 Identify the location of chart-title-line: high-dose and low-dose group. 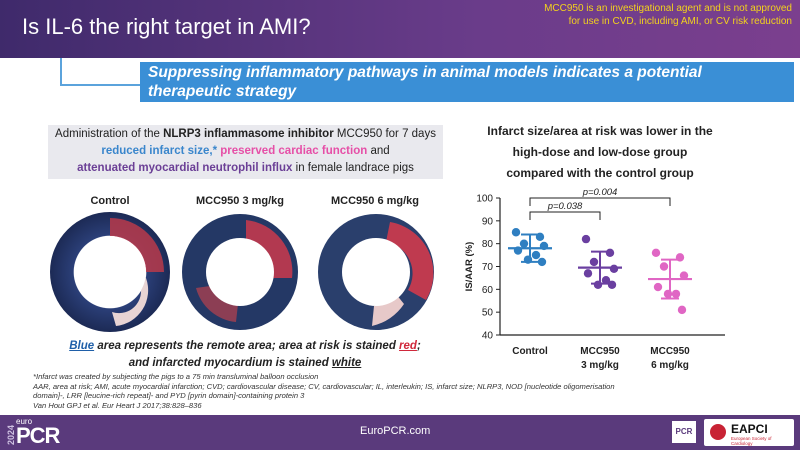
(600, 152).